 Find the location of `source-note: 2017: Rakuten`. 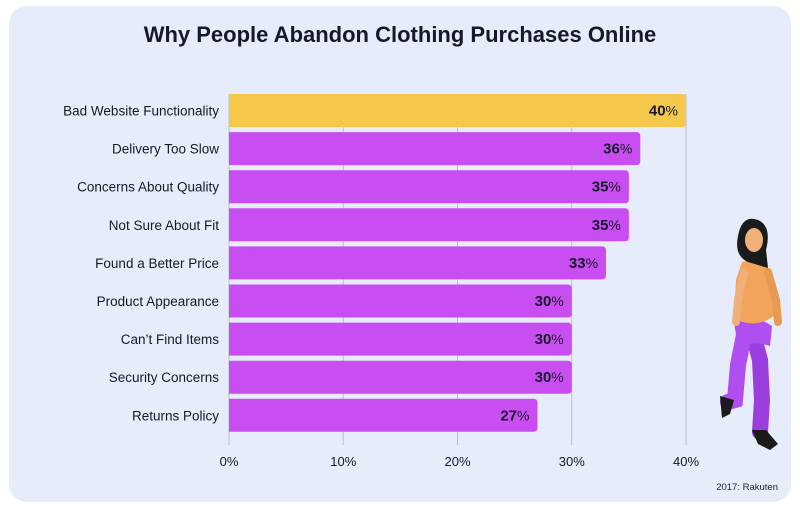

source-note: 2017: Rakuten is located at coordinates (747, 487).